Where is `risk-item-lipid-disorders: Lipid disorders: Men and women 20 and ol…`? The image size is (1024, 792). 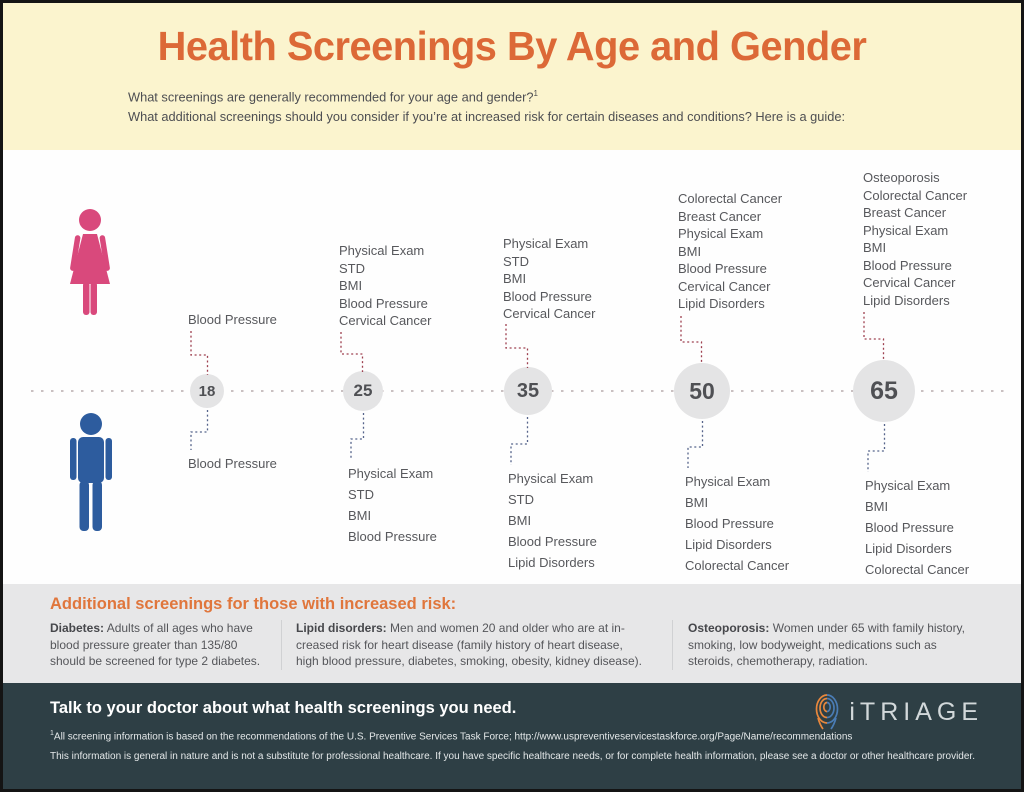
risk-item-lipid-disorders: Lipid disorders: Men and women 20 and ol… is located at coordinates (476, 645).